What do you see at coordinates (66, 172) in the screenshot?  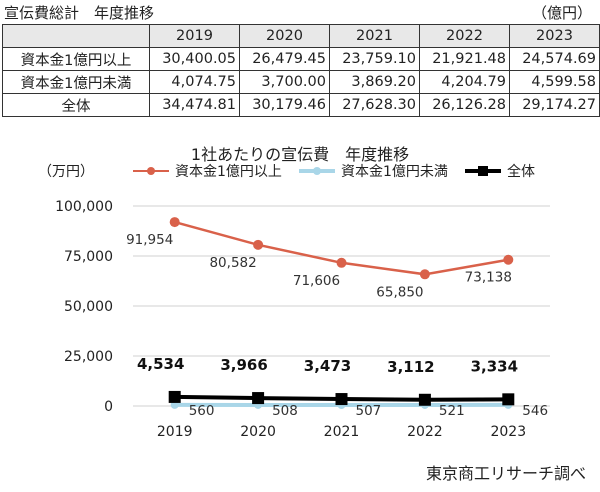 I see `y-axis-unit: （万円）` at bounding box center [66, 172].